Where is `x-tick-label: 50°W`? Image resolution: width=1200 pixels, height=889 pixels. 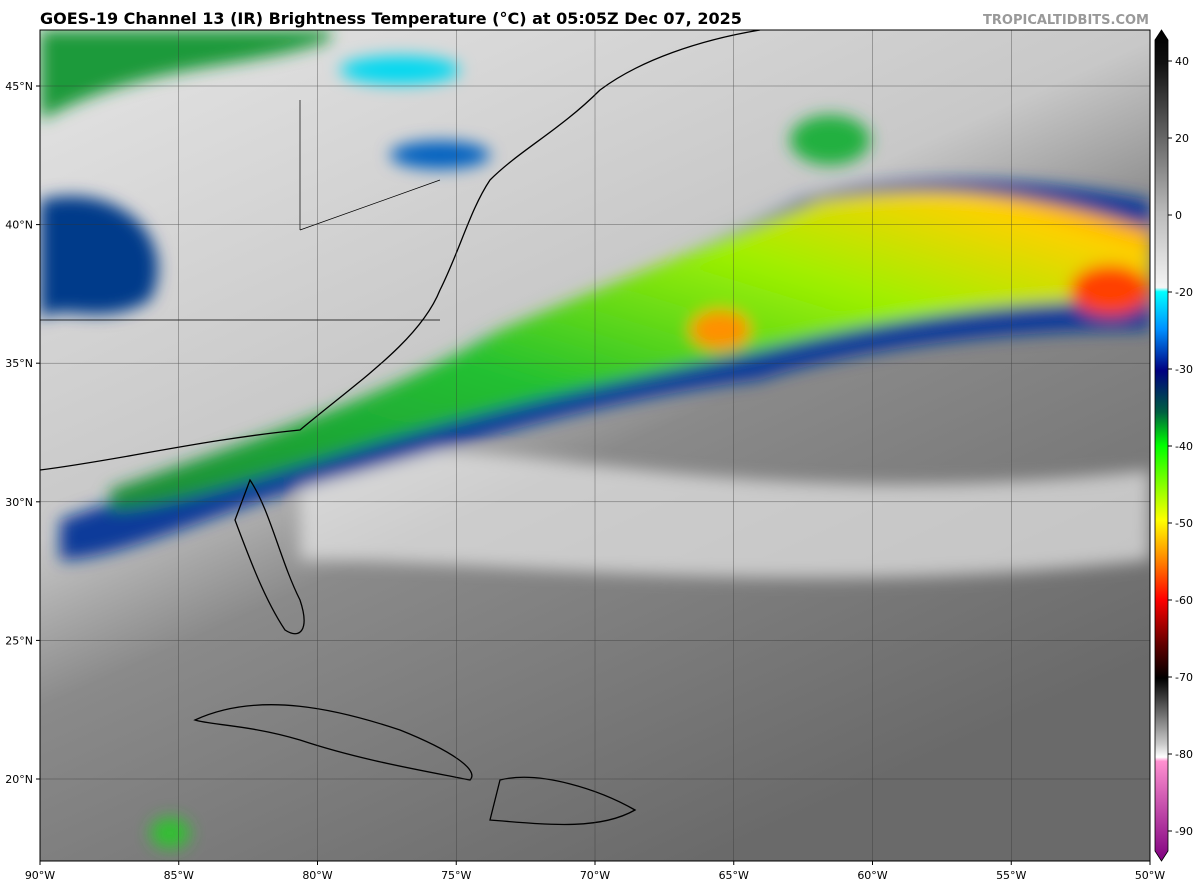 x-tick-label: 50°W is located at coordinates (1150, 875).